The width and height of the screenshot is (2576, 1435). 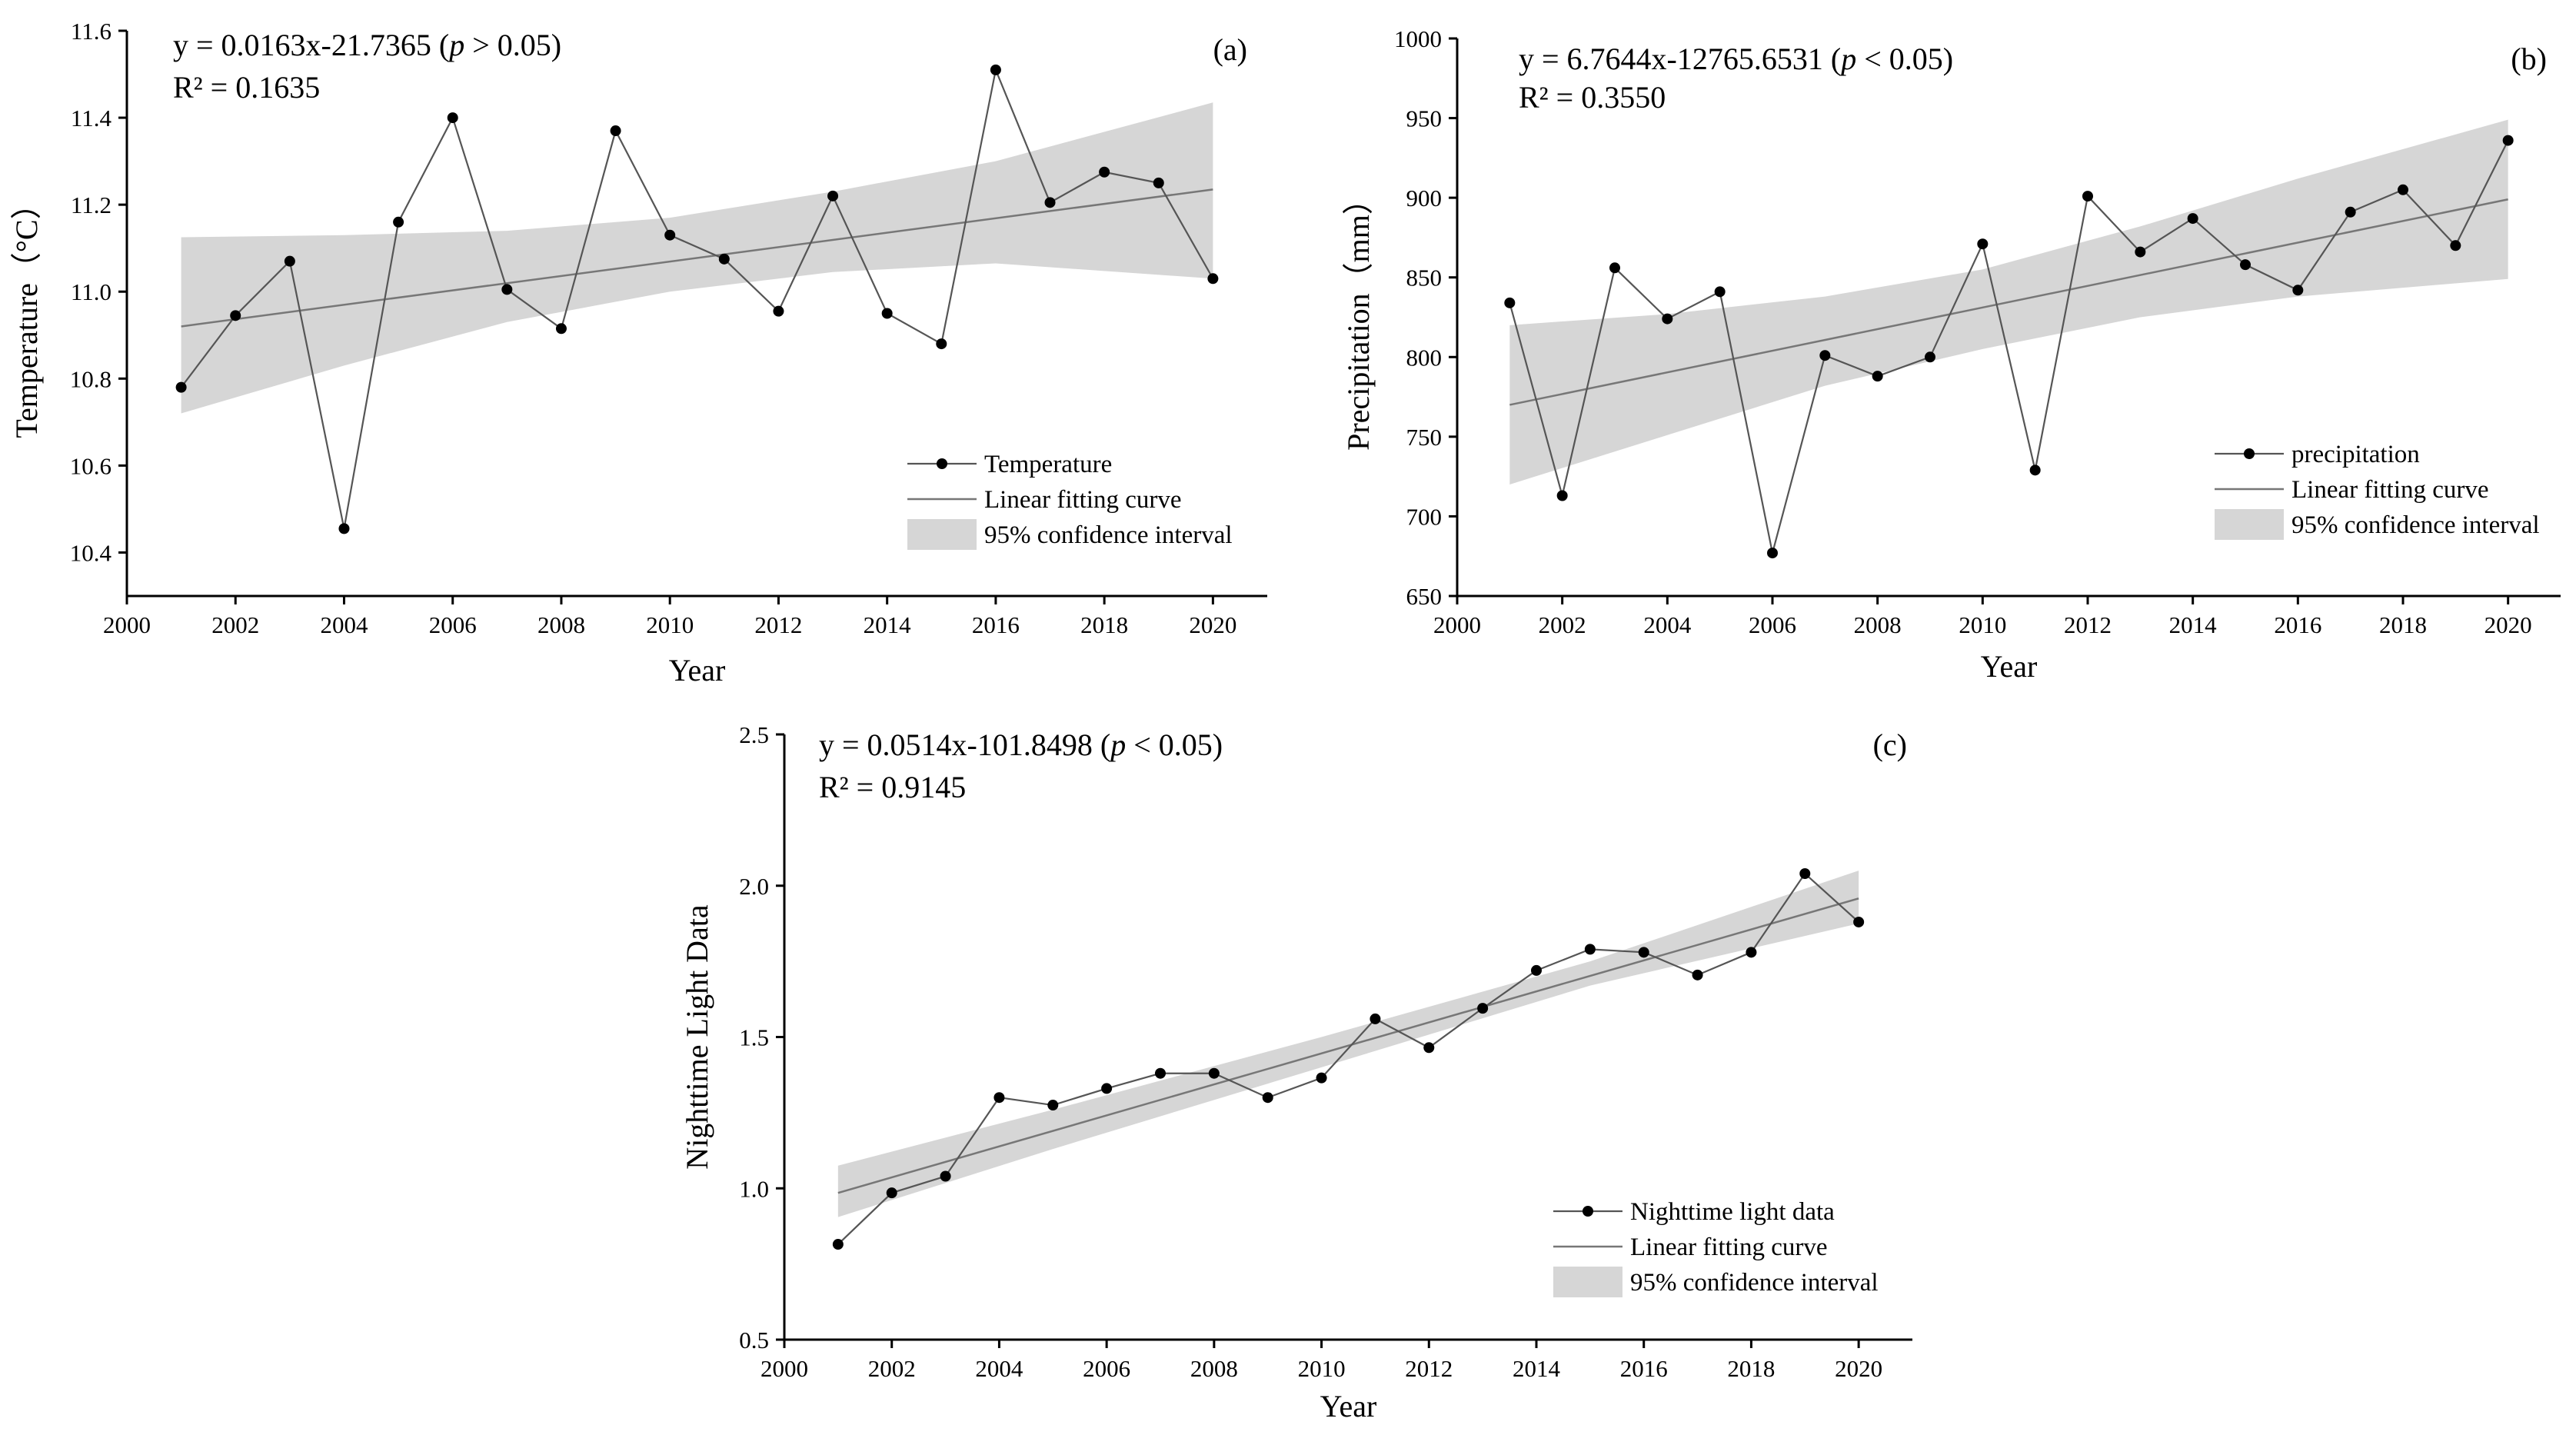 What do you see at coordinates (2390, 490) in the screenshot?
I see `chart-b-legend-fit-label: Linear fitting curve` at bounding box center [2390, 490].